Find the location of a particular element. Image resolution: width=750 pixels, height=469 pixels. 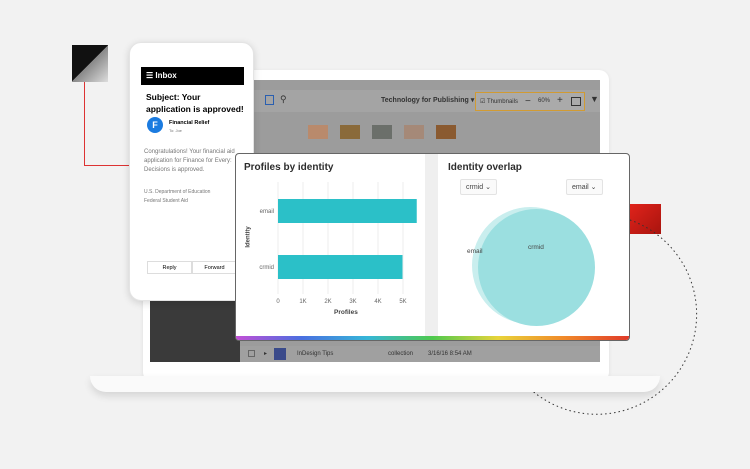

zoom-in-button: + is located at coordinates (560, 100).